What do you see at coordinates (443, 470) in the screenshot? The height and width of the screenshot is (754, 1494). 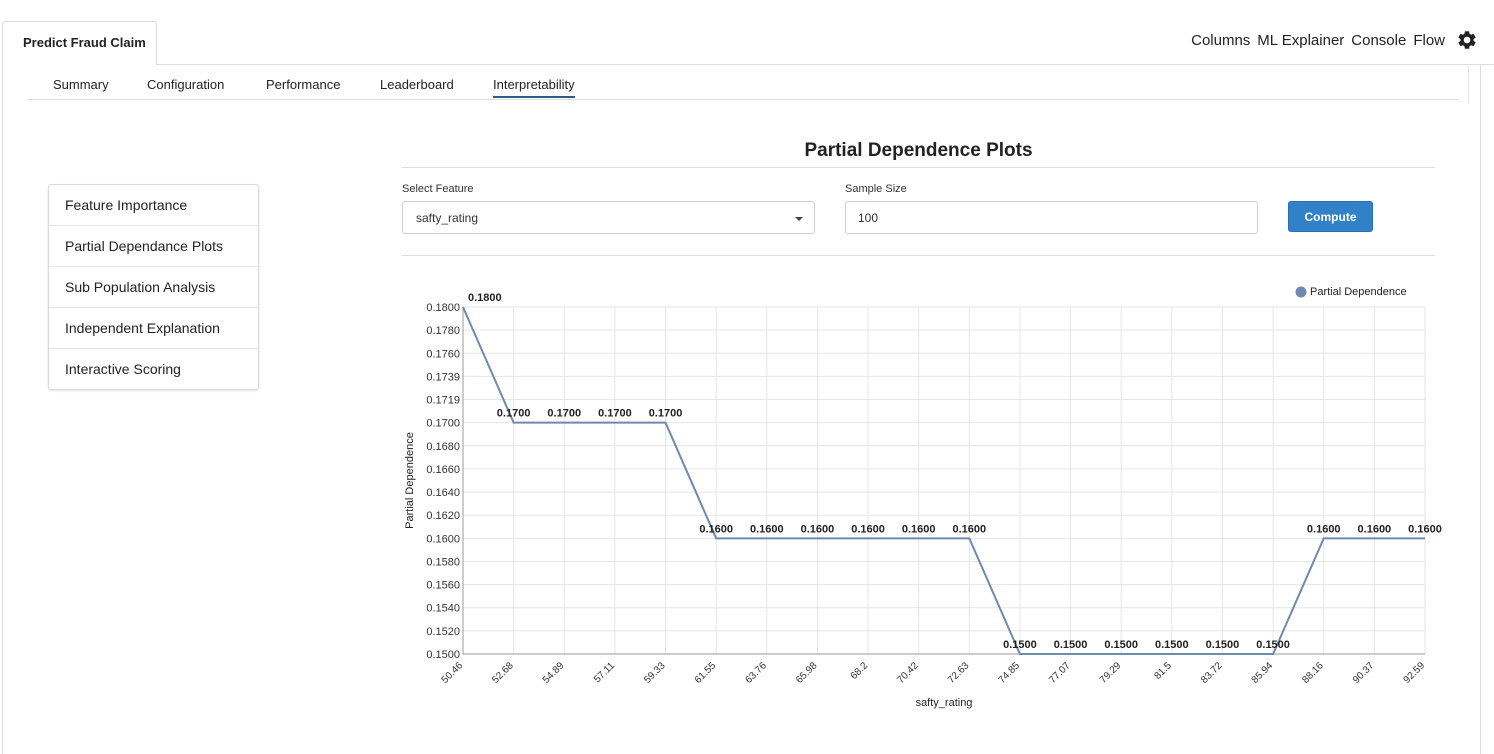 I see `y-tick-label: 0.1660` at bounding box center [443, 470].